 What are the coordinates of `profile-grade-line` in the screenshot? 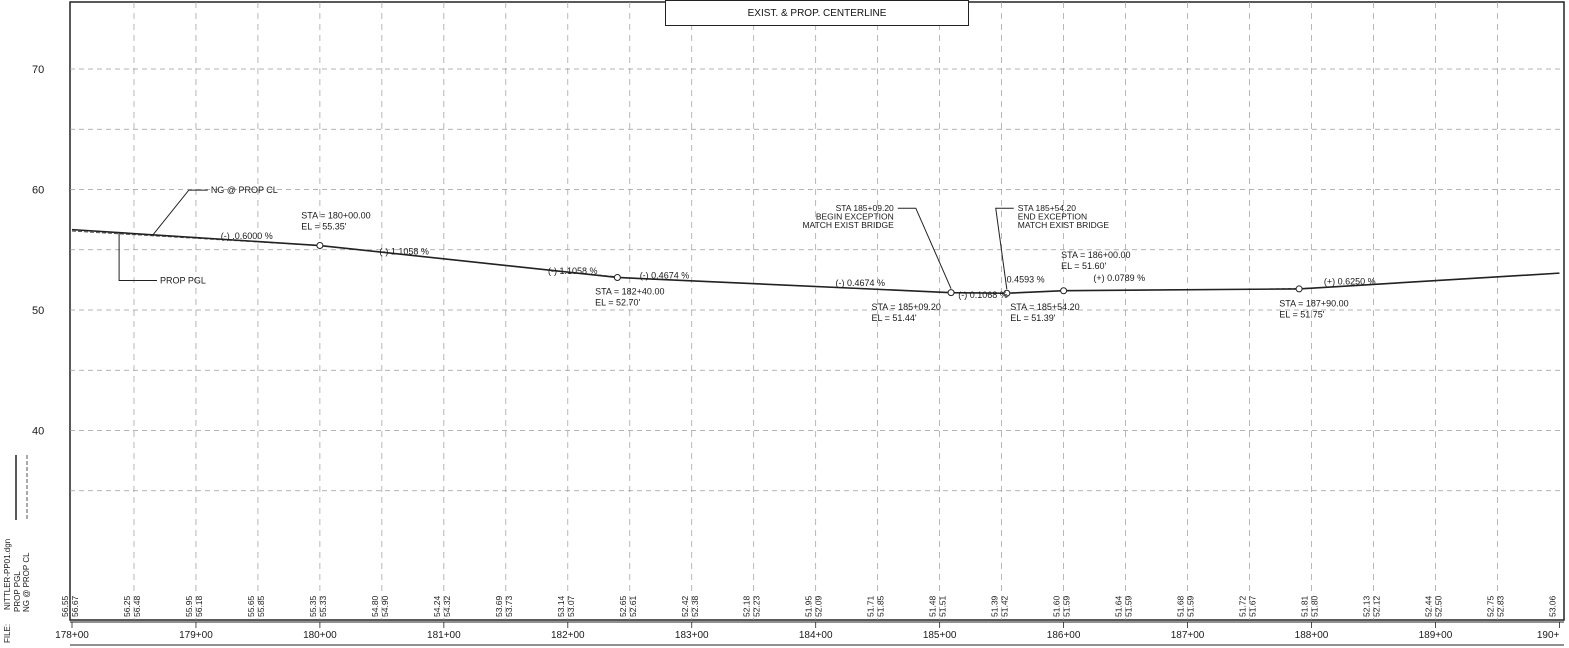 It's located at (815, 261).